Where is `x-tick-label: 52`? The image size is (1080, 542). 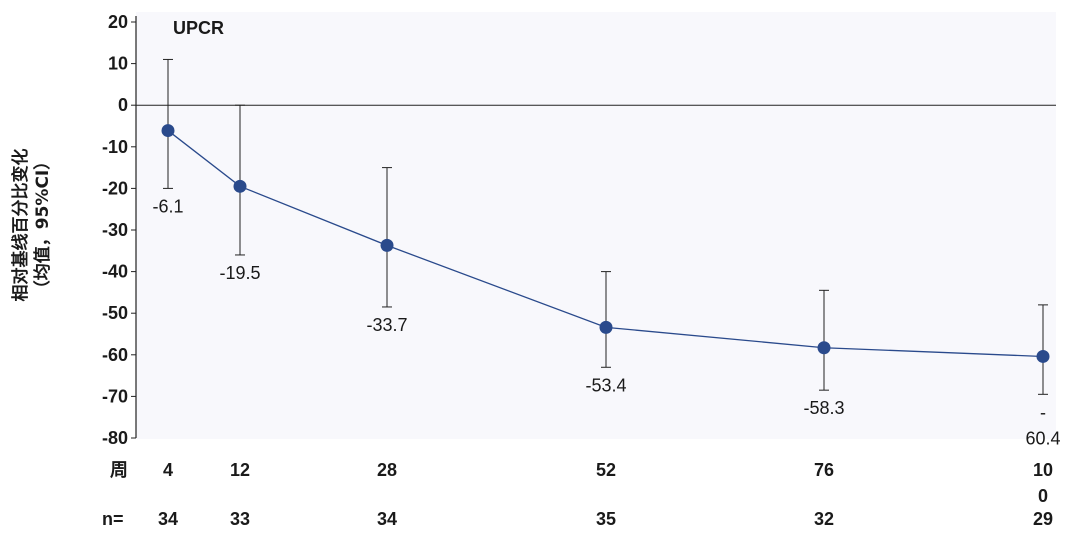 x-tick-label: 52 is located at coordinates (606, 470).